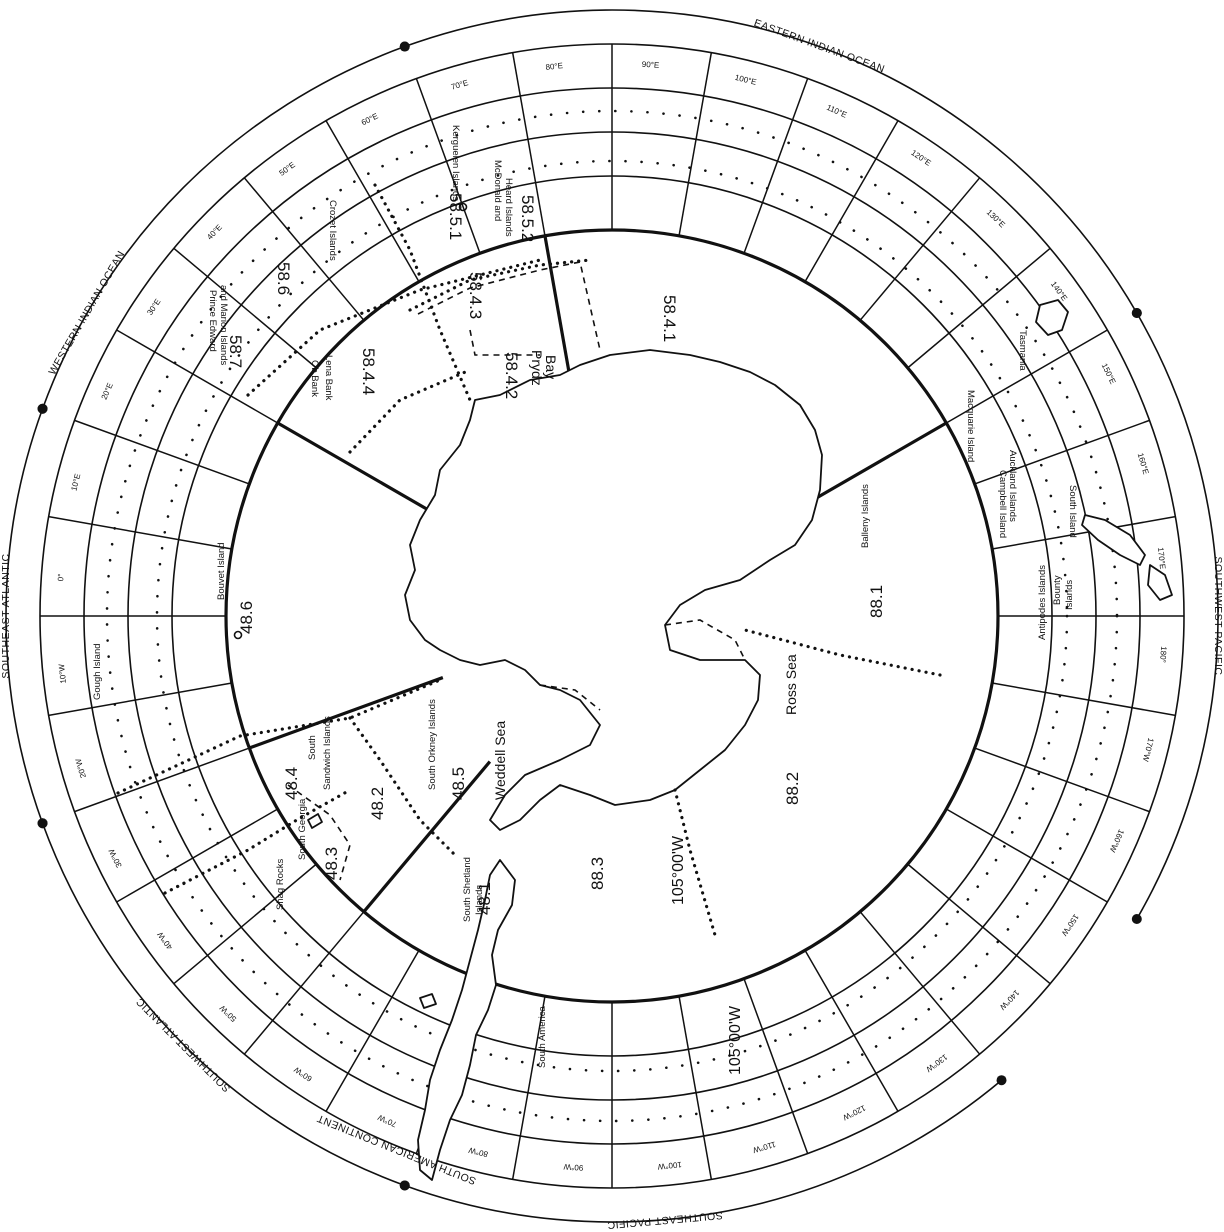 The width and height of the screenshot is (1224, 1232). I want to click on meridian-label-1: 10°E, so click(75, 482).